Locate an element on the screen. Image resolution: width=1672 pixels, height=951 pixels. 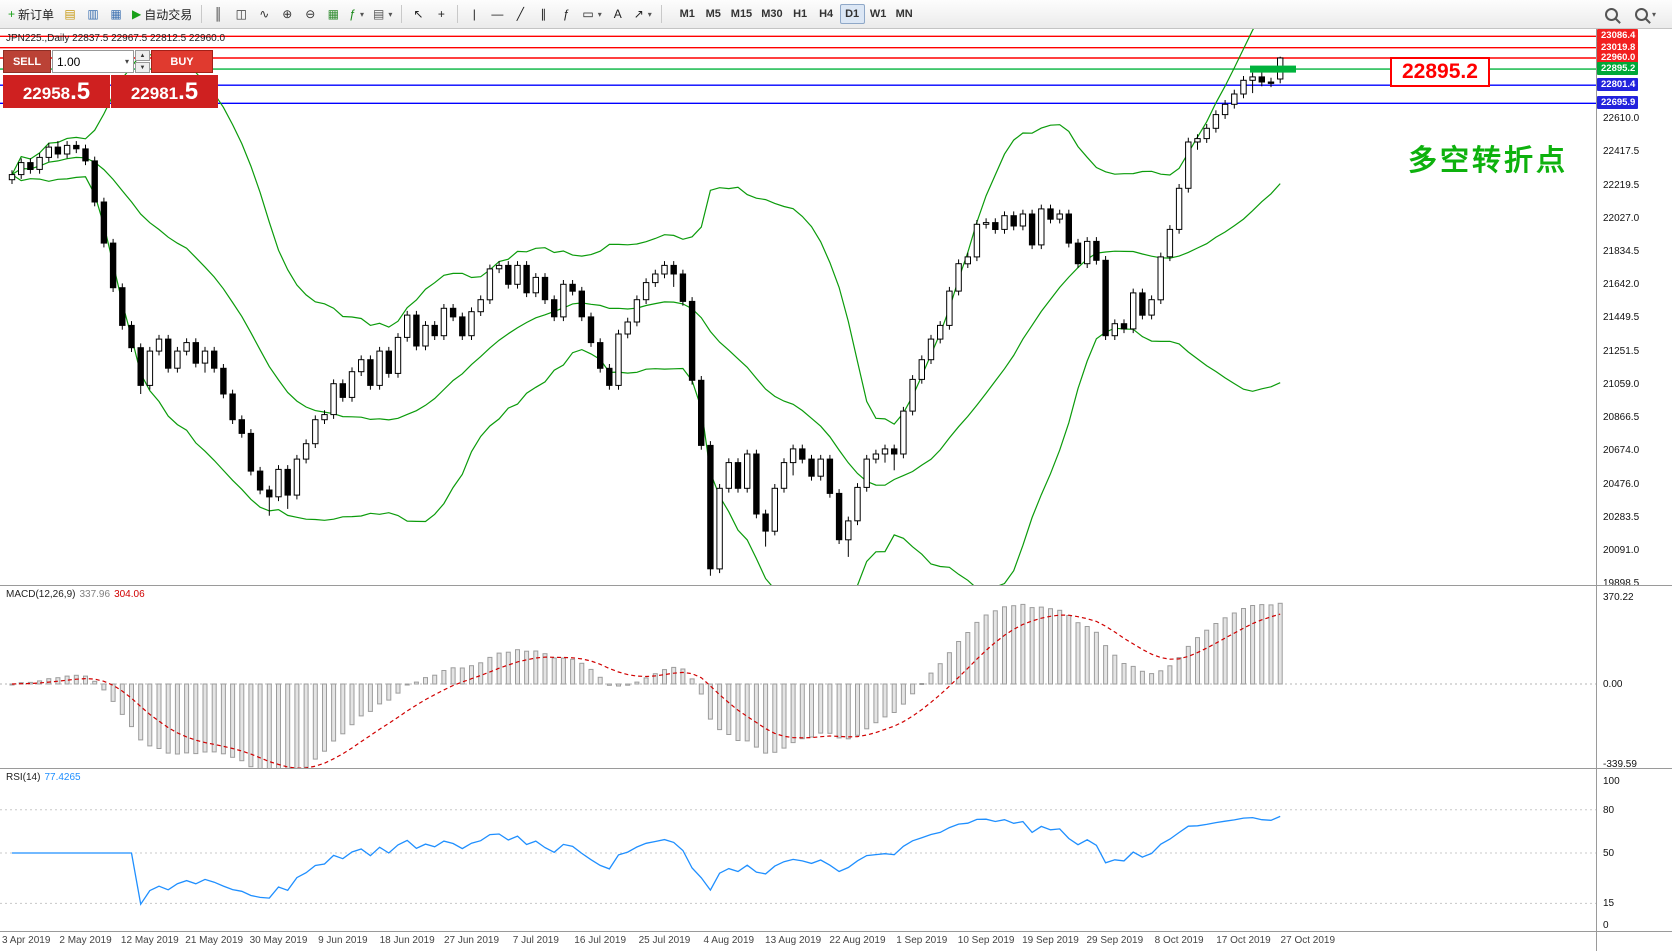
time-axis-label: 4 Aug 2019 is located at coordinates (729, 940).